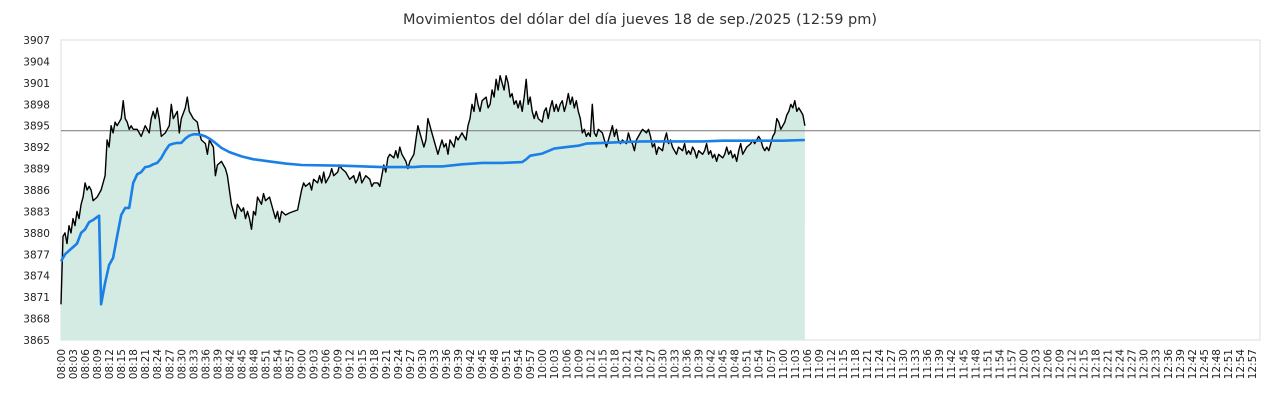 This screenshot has width=1280, height=400. I want to click on x-tick-label: 08:57, so click(291, 364).